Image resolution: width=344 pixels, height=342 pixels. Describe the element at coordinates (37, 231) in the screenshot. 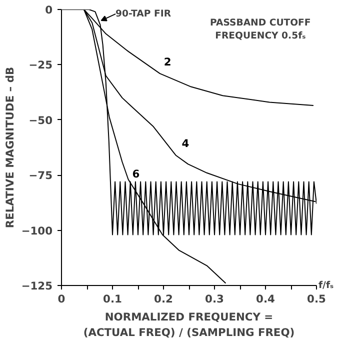

I see `y-tick-label: −100` at that location.